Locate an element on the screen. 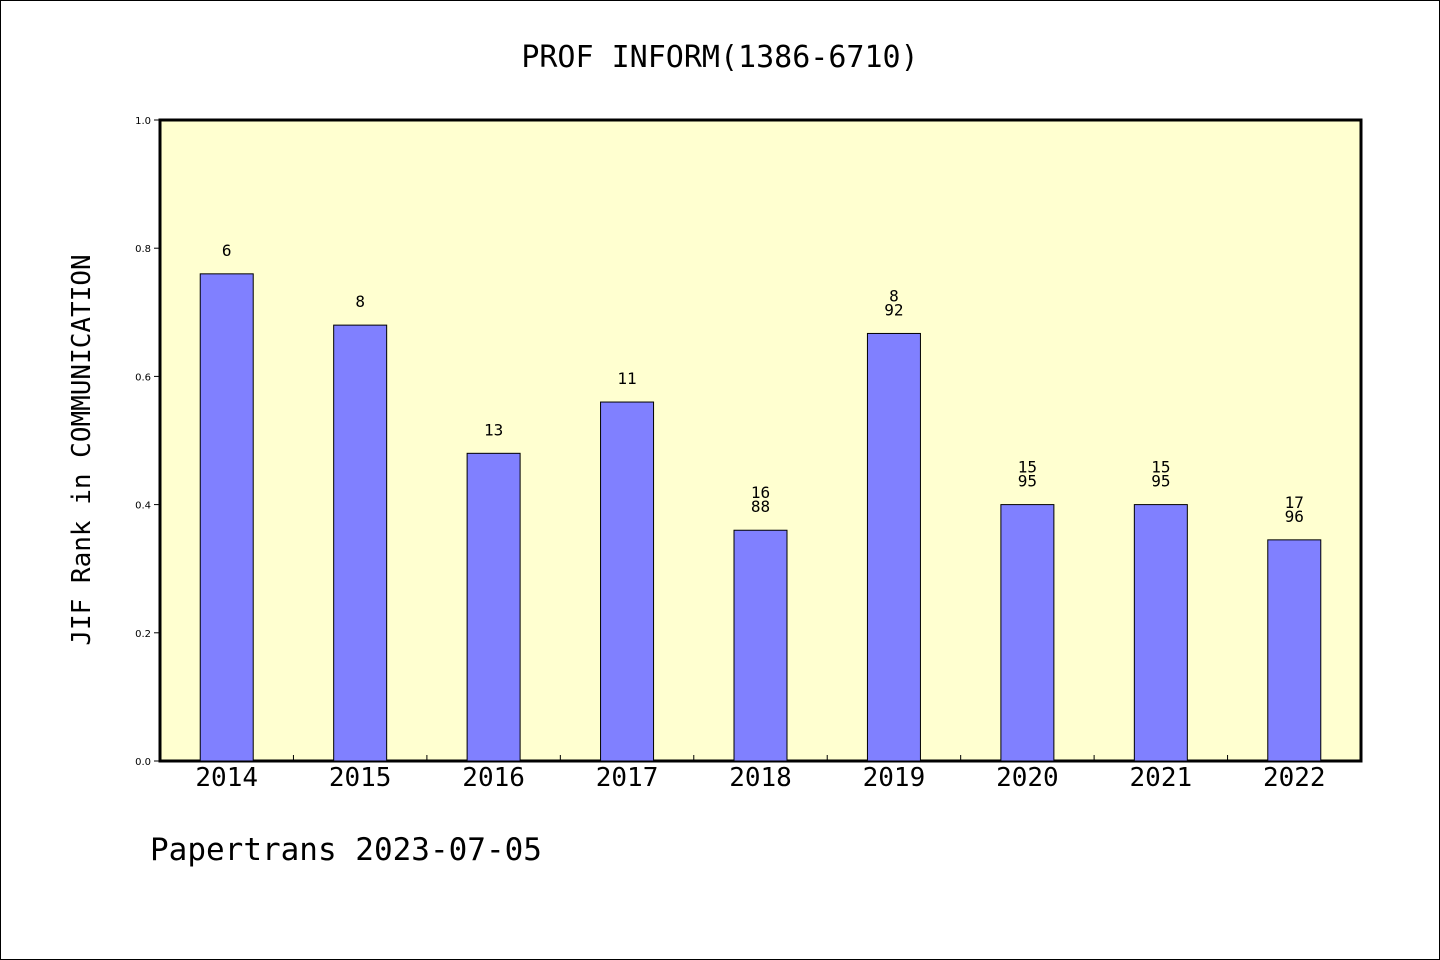 Image resolution: width=1440 pixels, height=960 pixels. bar-label-2018: 88 is located at coordinates (760, 506).